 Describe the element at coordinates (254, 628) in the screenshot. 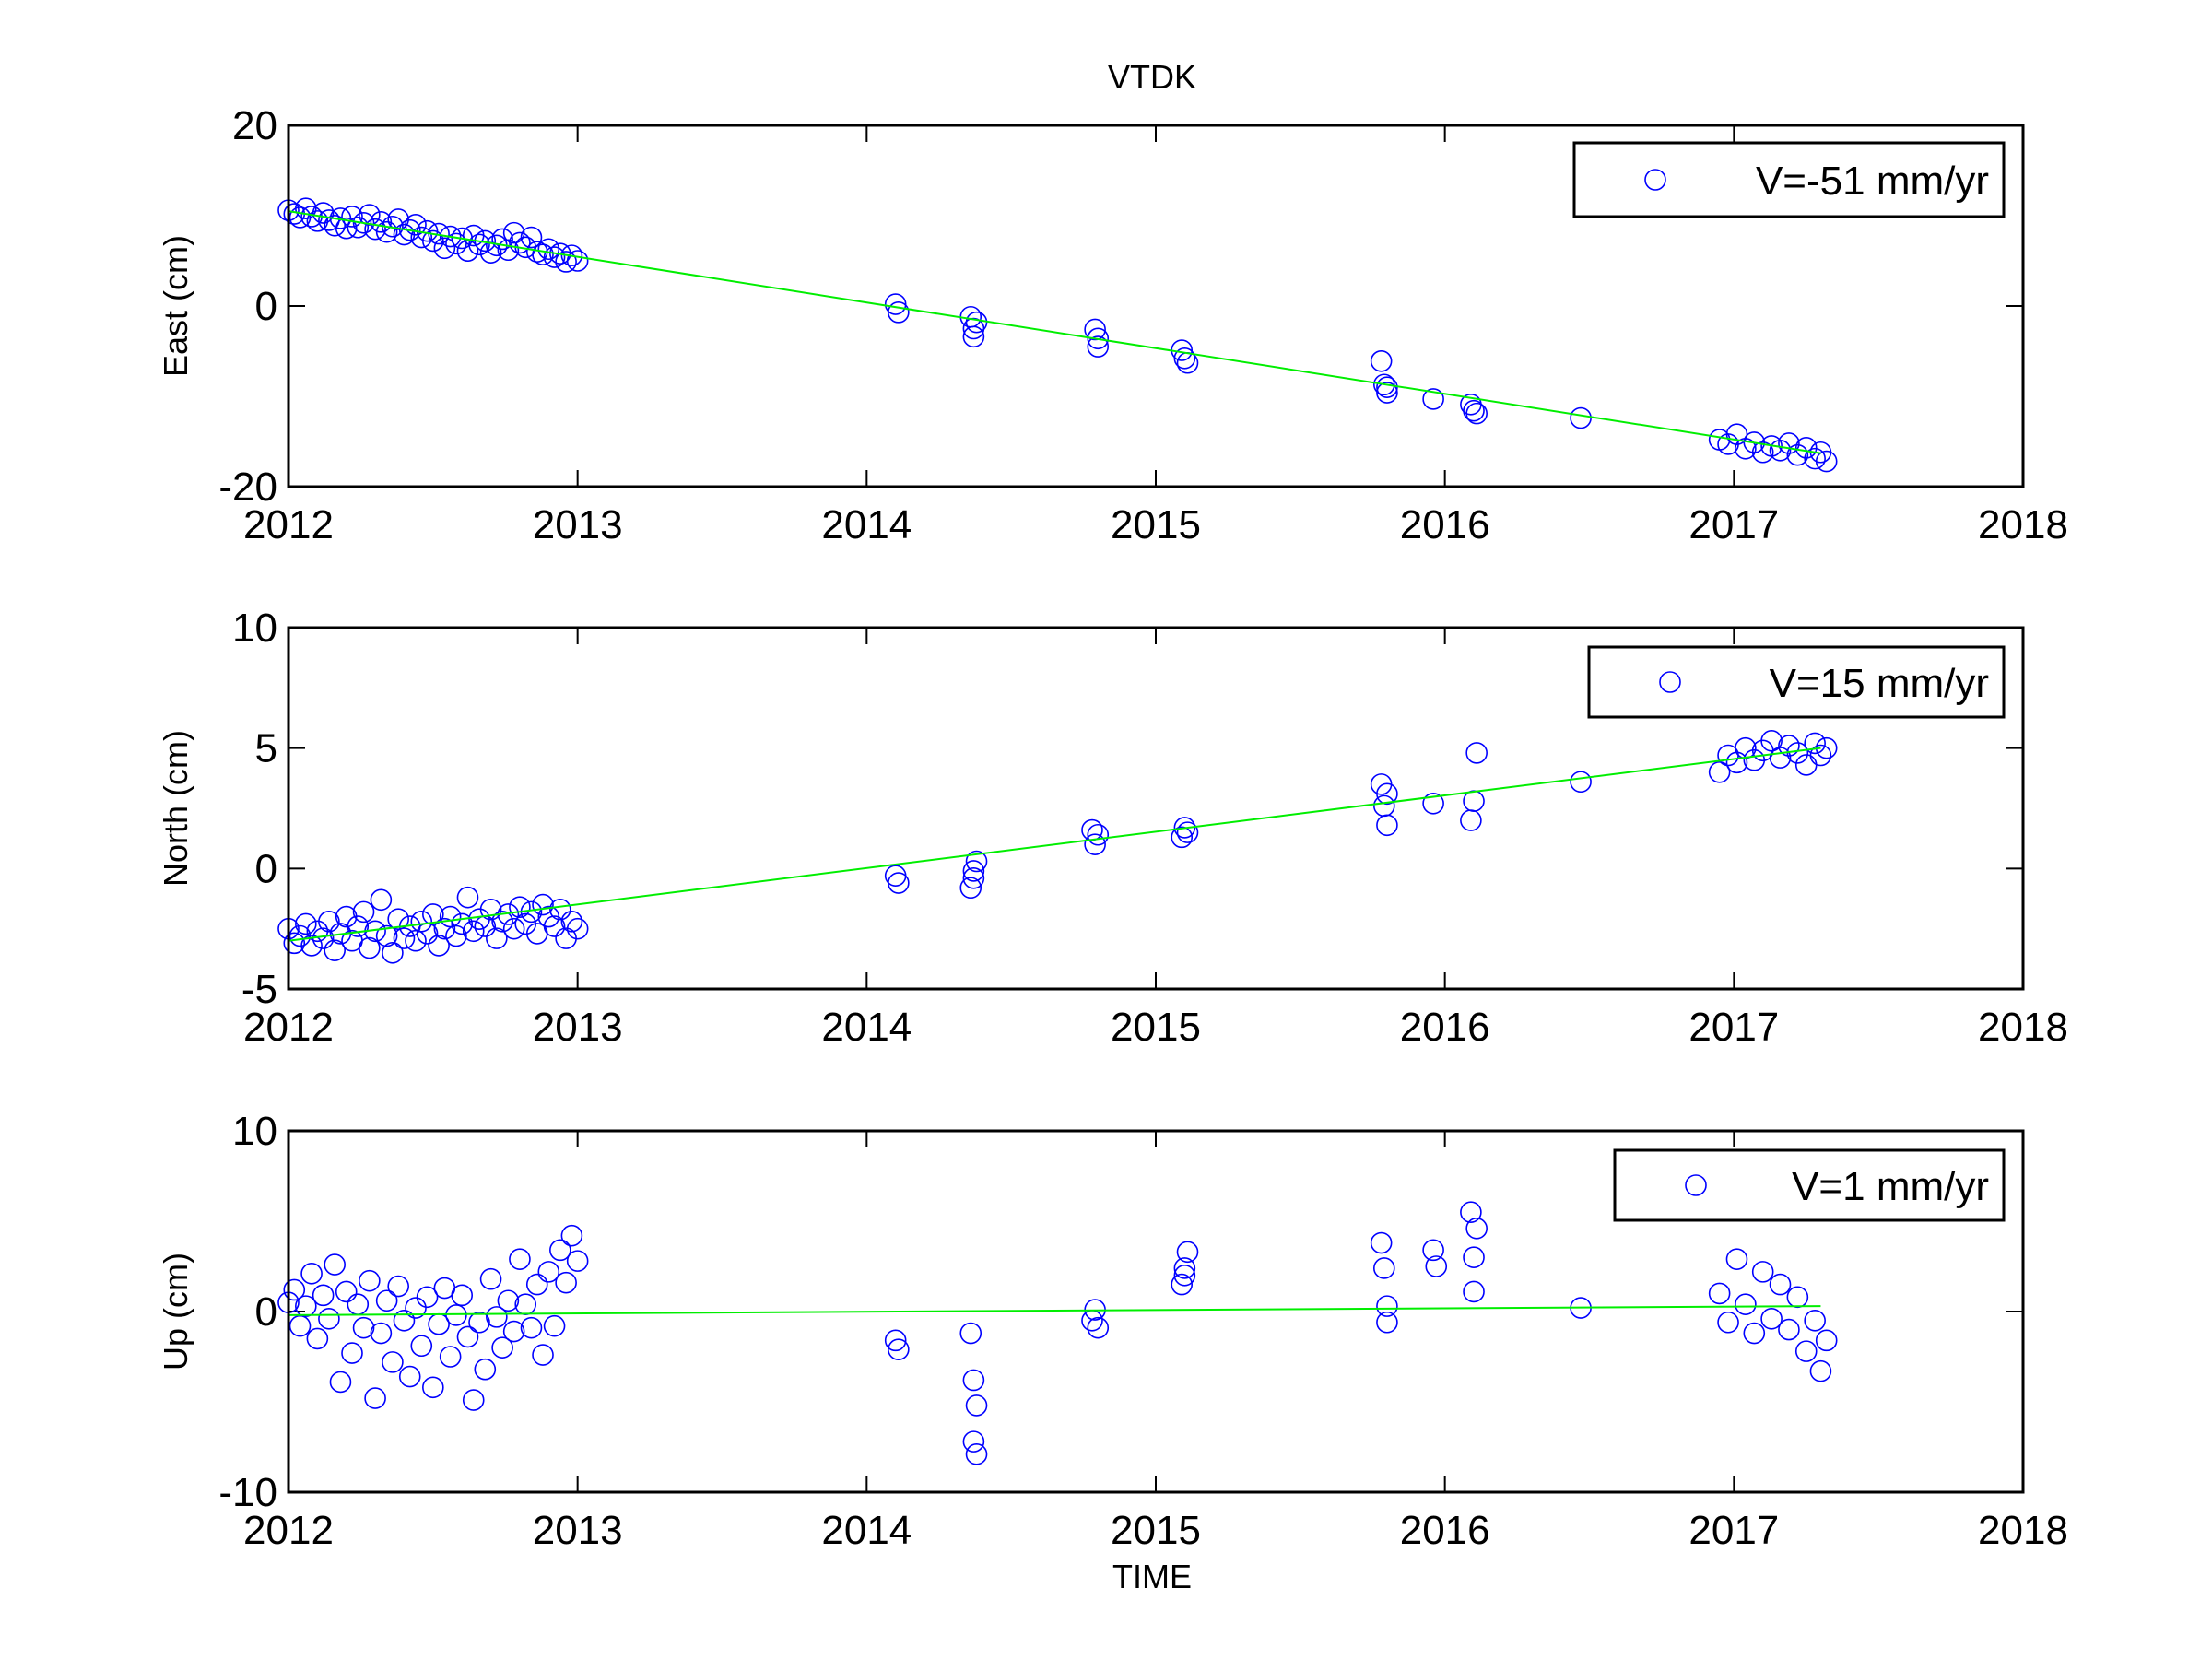

I see `y-tick-label: 10` at that location.